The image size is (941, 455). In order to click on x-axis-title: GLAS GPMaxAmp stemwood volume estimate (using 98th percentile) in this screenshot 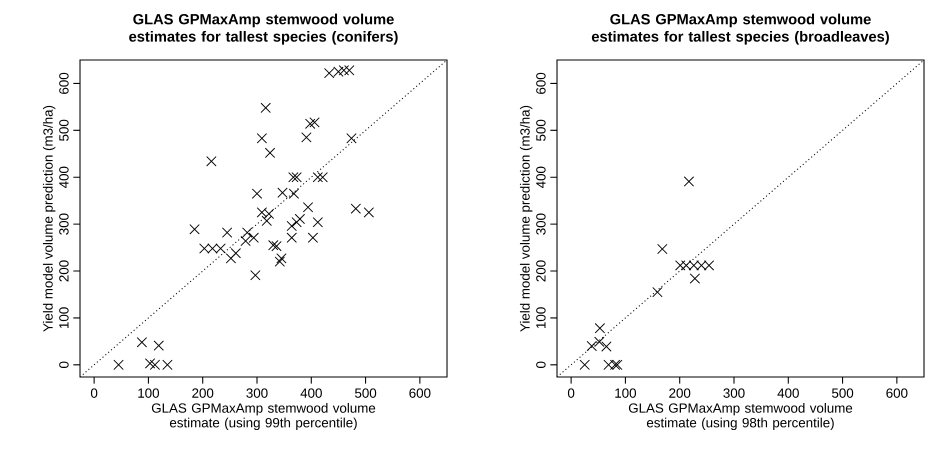, I will do `click(740, 416)`.